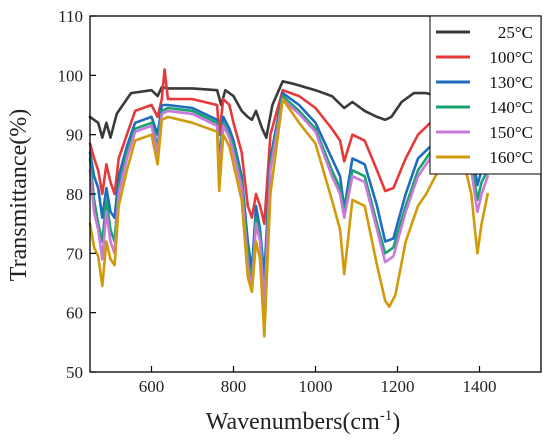  I want to click on y-axis-title: Transmittance(%), so click(19, 195).